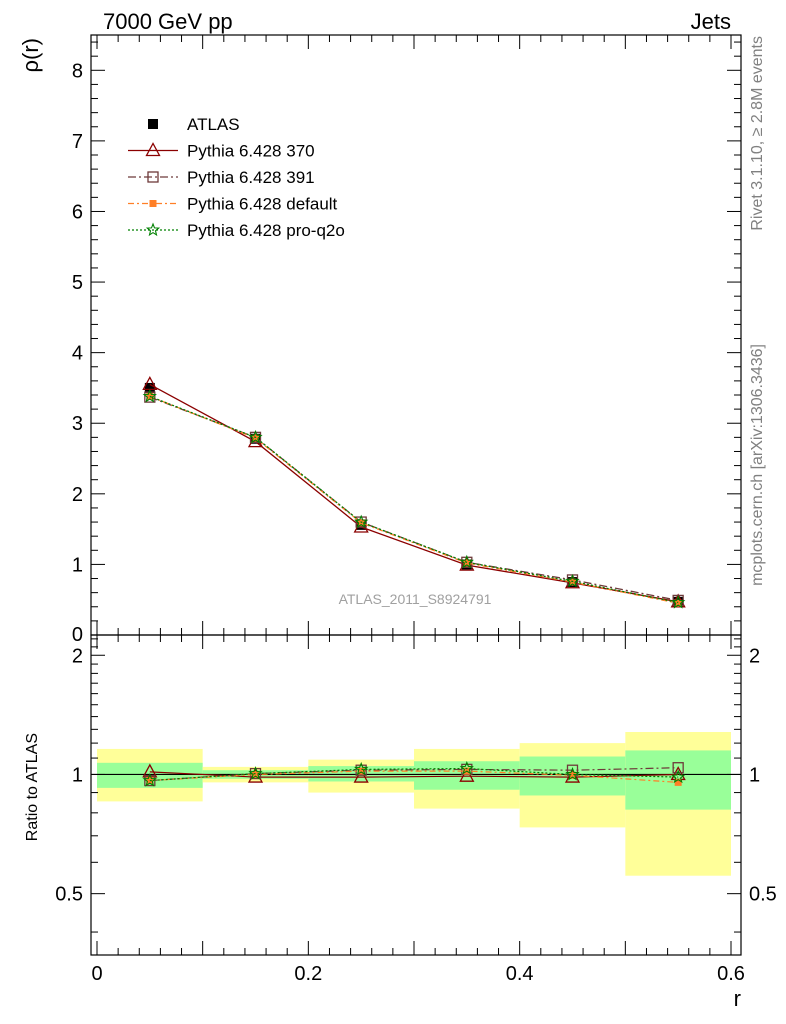  I want to click on main-y-tick-label: 5, so click(77, 283).